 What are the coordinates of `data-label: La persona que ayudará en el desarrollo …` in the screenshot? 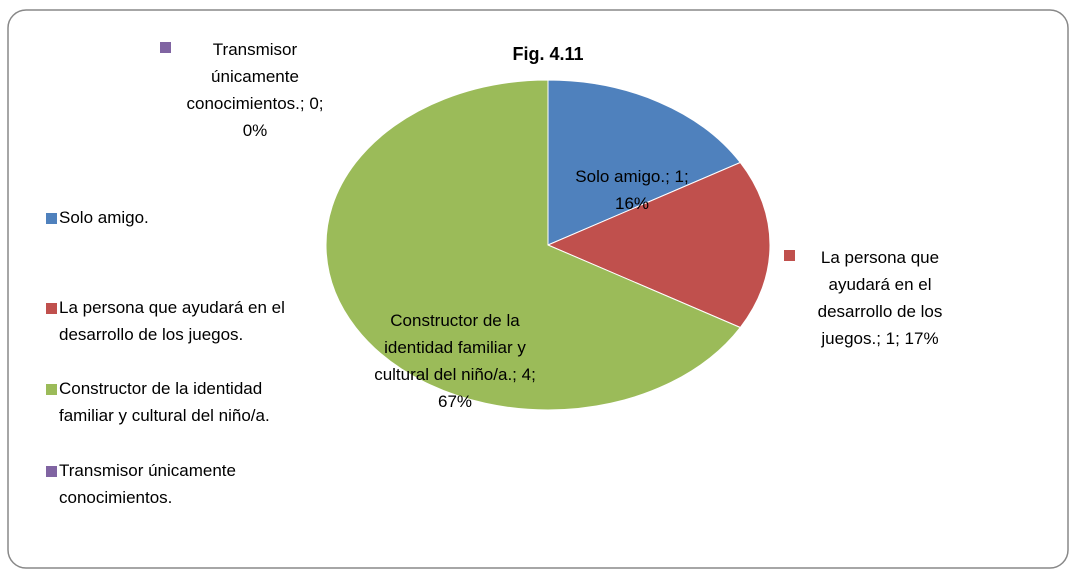 It's located at (880, 298).